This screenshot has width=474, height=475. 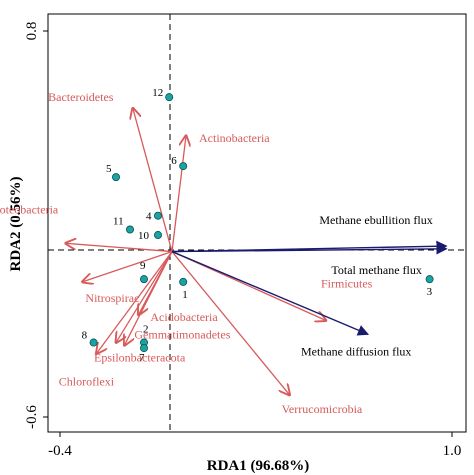 What do you see at coordinates (322, 409) in the screenshot?
I see `species-label-verrucomicrobia: Verrucomicrobia` at bounding box center [322, 409].